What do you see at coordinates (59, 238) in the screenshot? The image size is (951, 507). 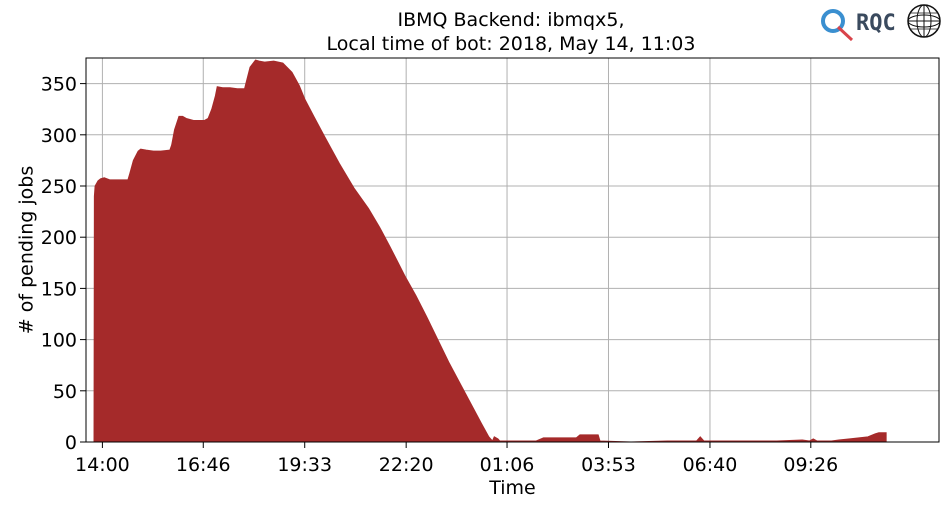 I see `y-tick-label: 200` at bounding box center [59, 238].